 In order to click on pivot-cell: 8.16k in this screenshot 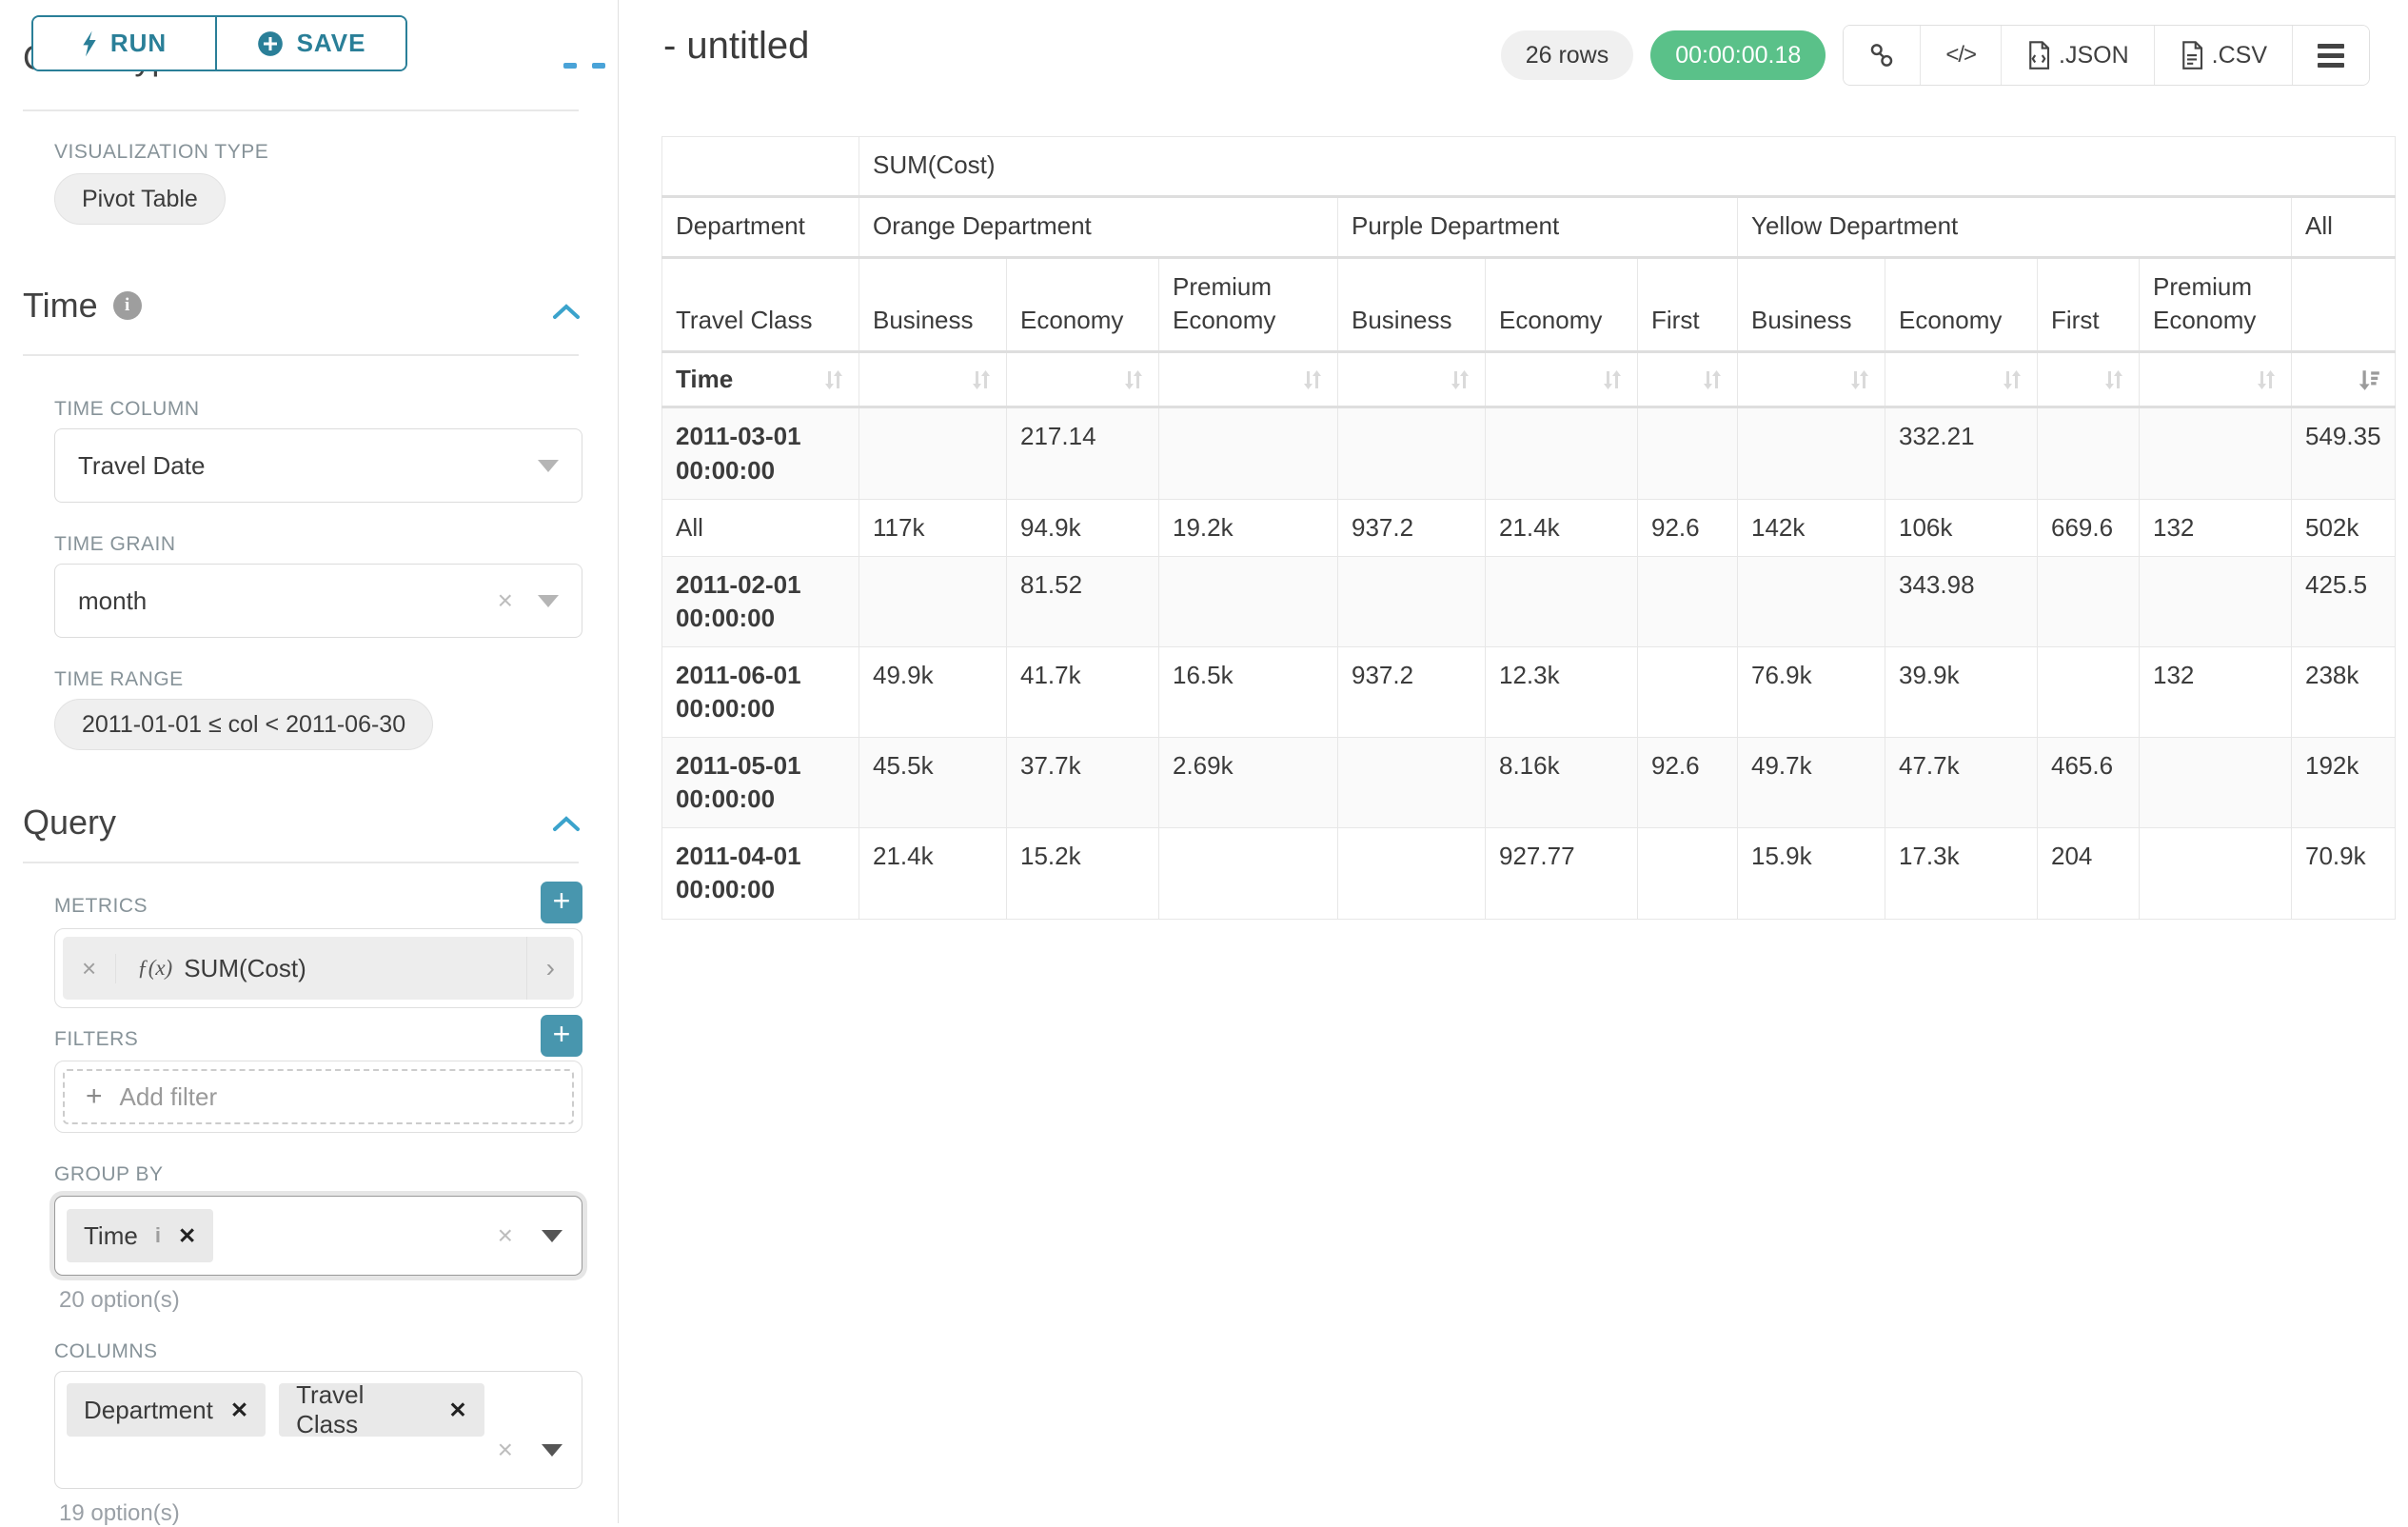, I will do `click(1561, 783)`.